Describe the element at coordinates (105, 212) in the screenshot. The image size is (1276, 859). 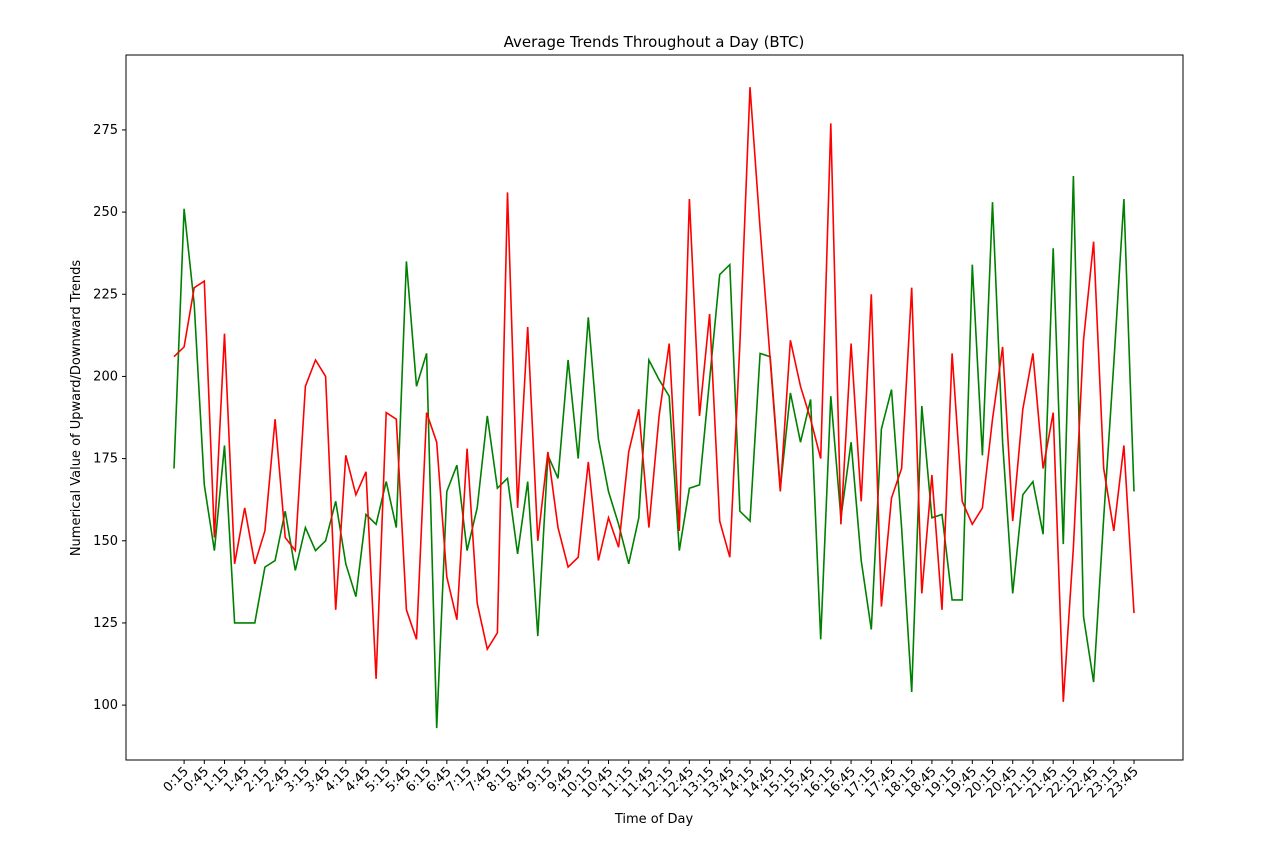
I see `y-tick-label: 250` at that location.